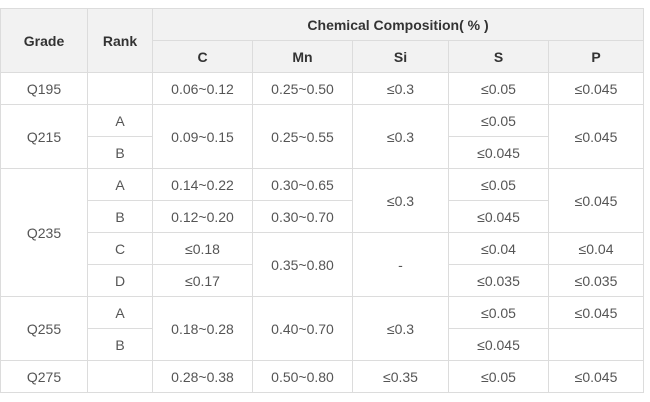  Describe the element at coordinates (202, 88) in the screenshot. I see `table-cell: 0.06~0.12` at that location.